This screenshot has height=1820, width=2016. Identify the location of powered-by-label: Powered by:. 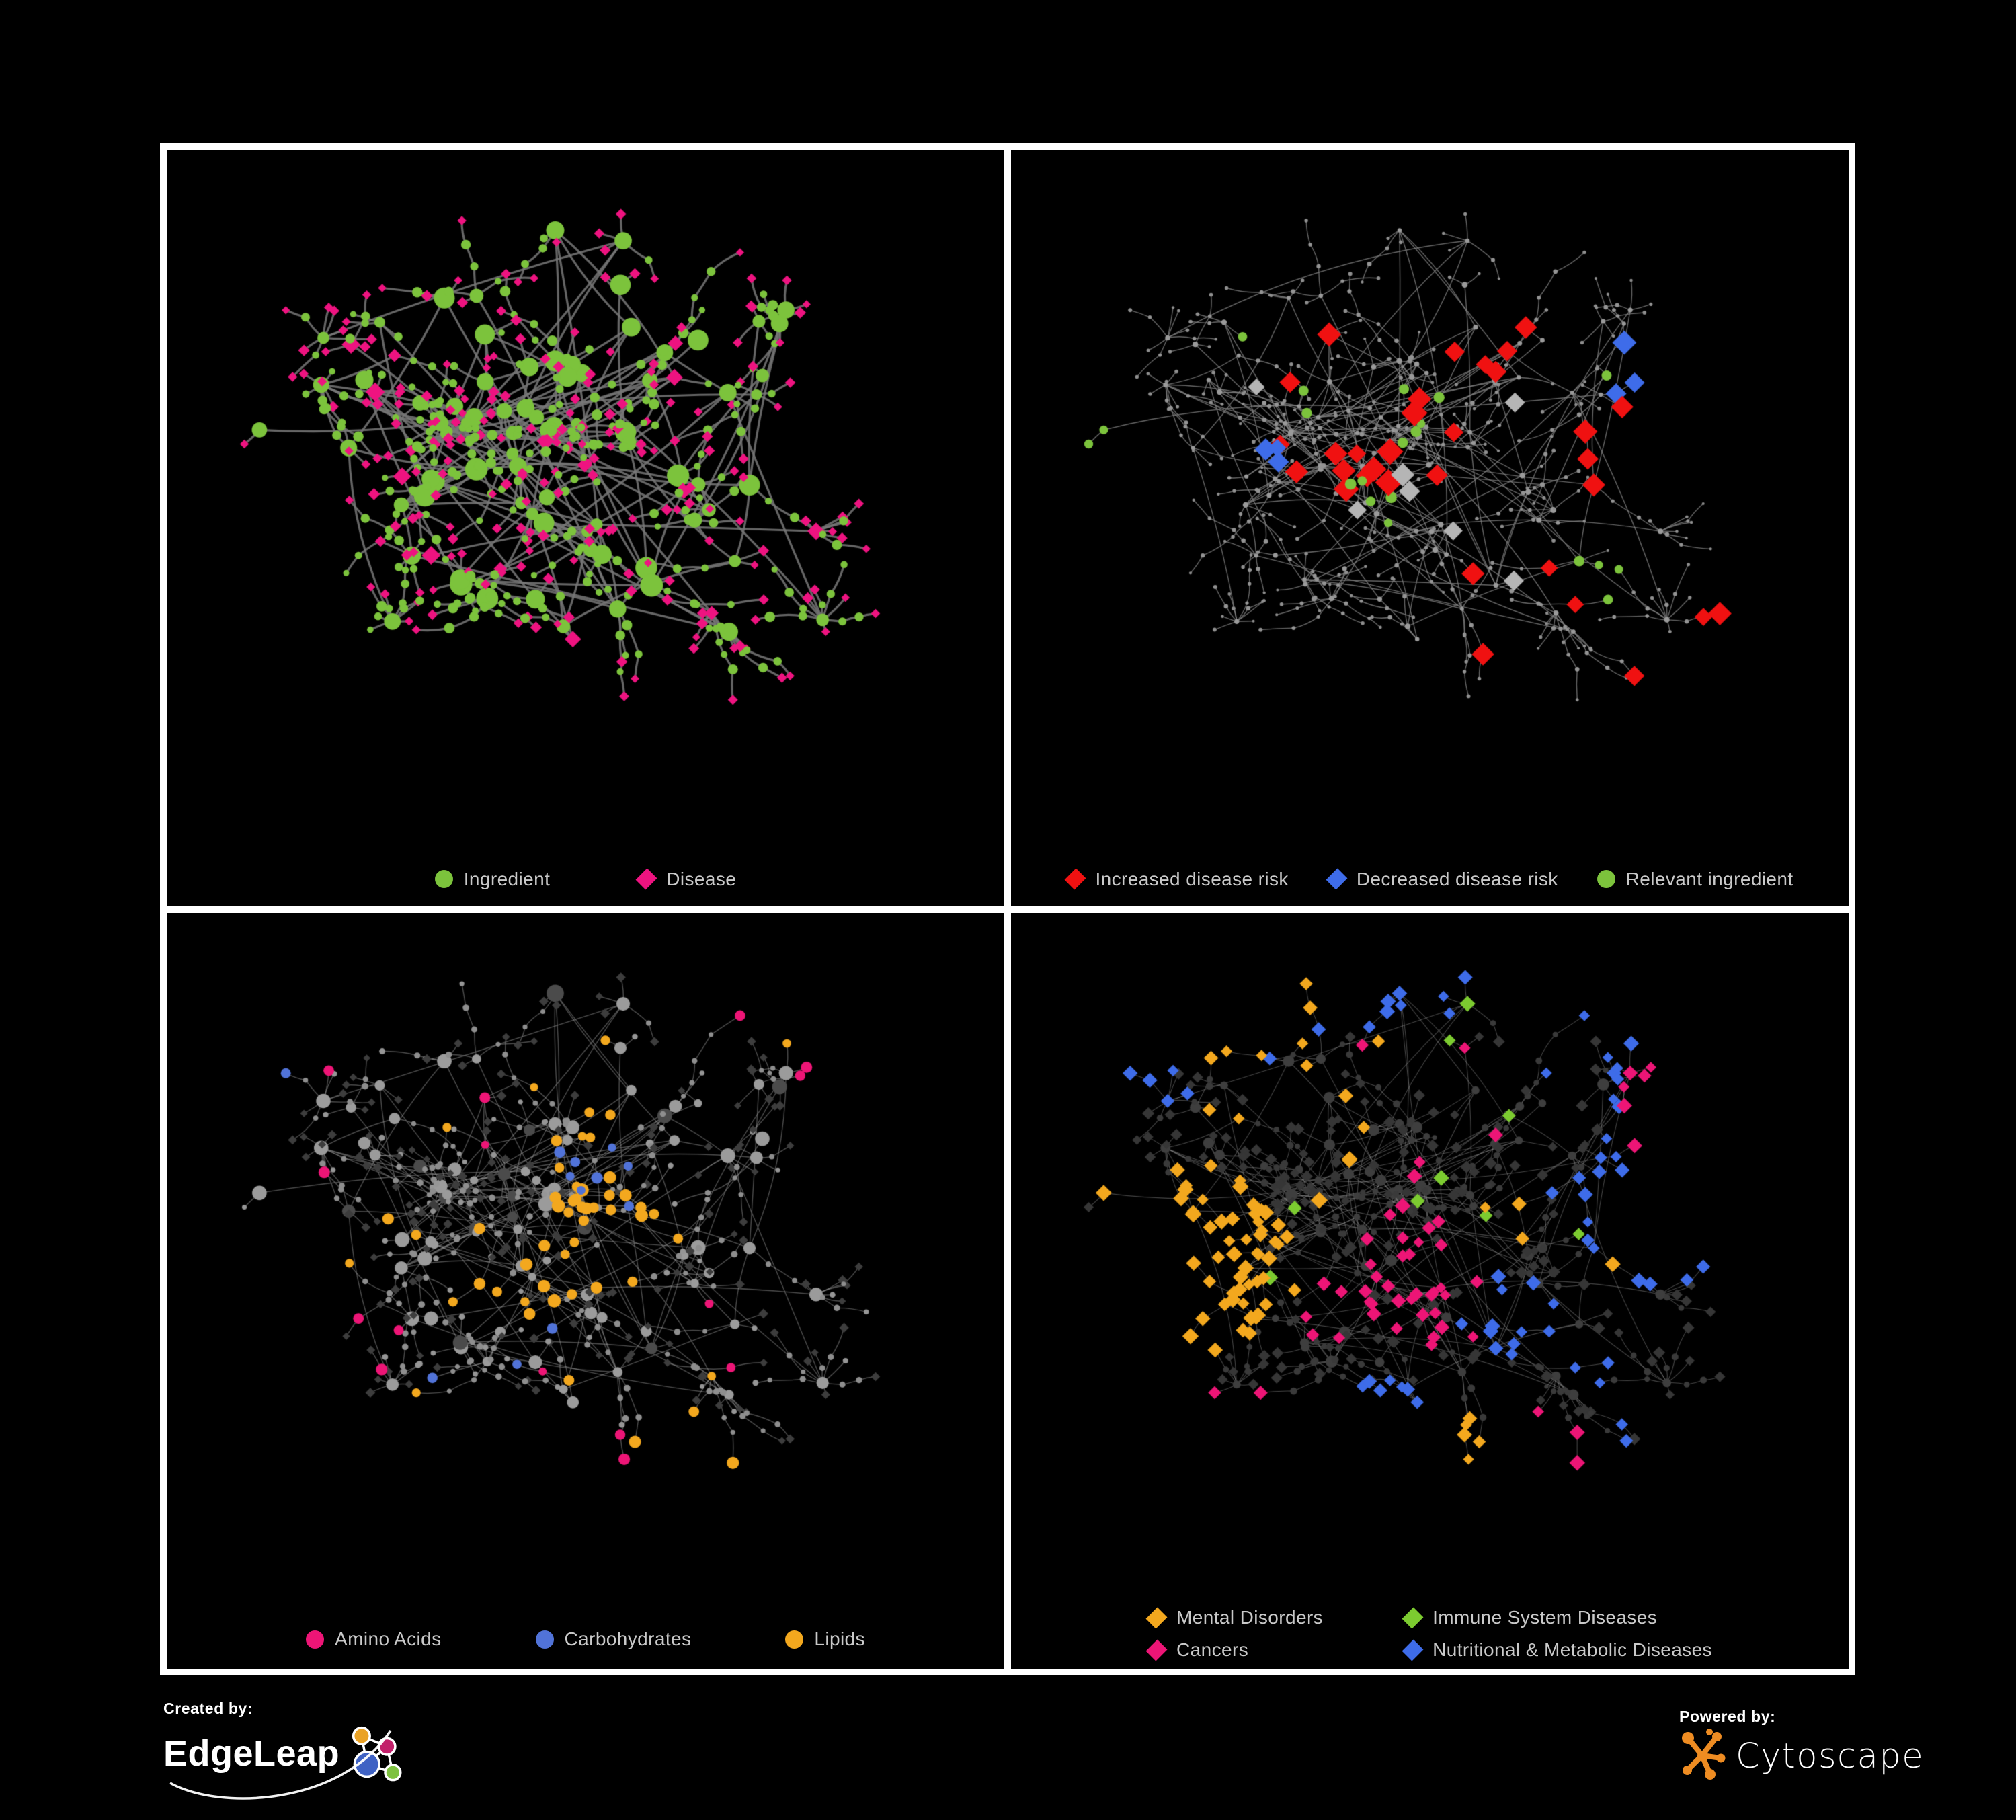
(1727, 1716).